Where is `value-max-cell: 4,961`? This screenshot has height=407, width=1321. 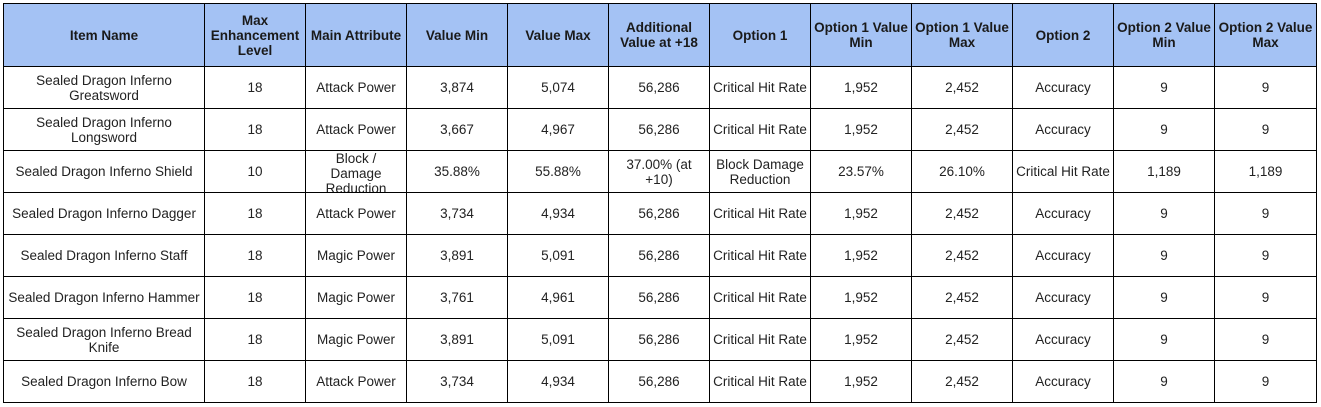 value-max-cell: 4,961 is located at coordinates (558, 297).